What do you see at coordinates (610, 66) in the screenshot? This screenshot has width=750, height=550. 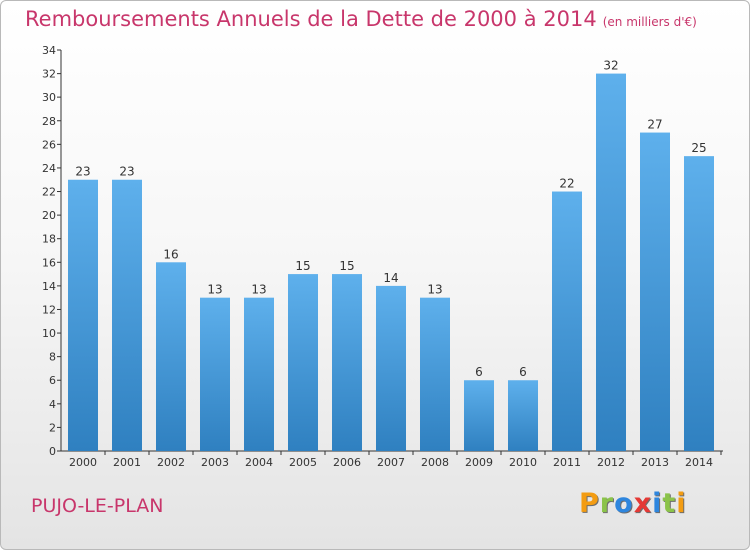 I see `data-label: 32` at bounding box center [610, 66].